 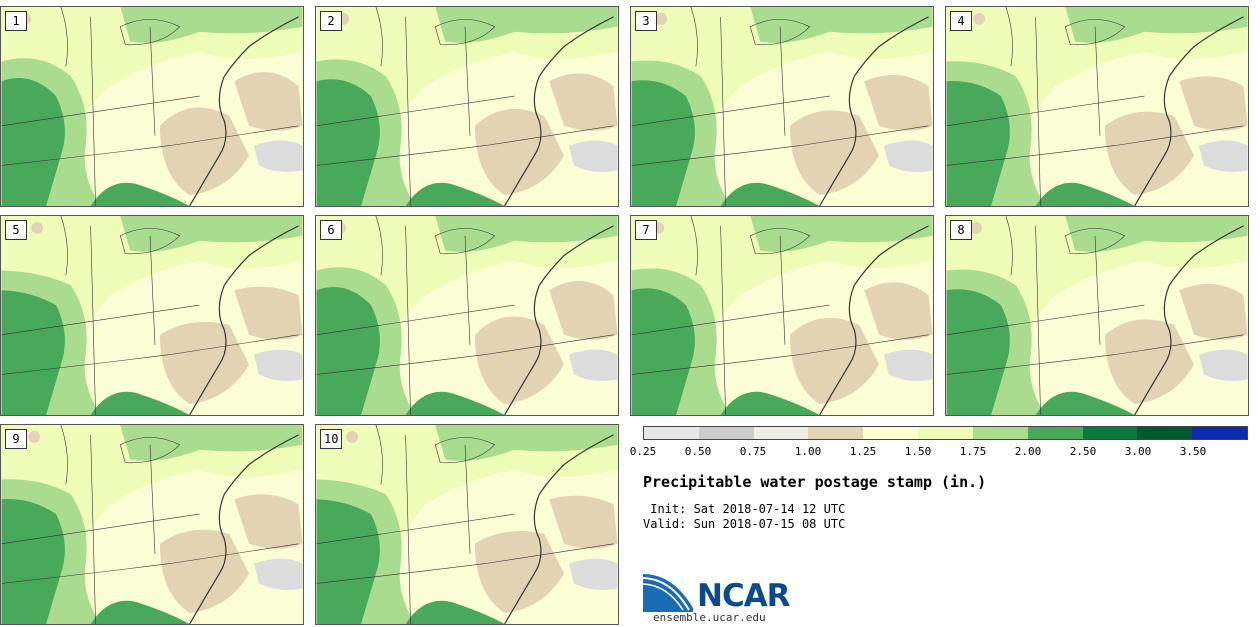 I want to click on colorbar-tick-label: 1.00, so click(x=808, y=451).